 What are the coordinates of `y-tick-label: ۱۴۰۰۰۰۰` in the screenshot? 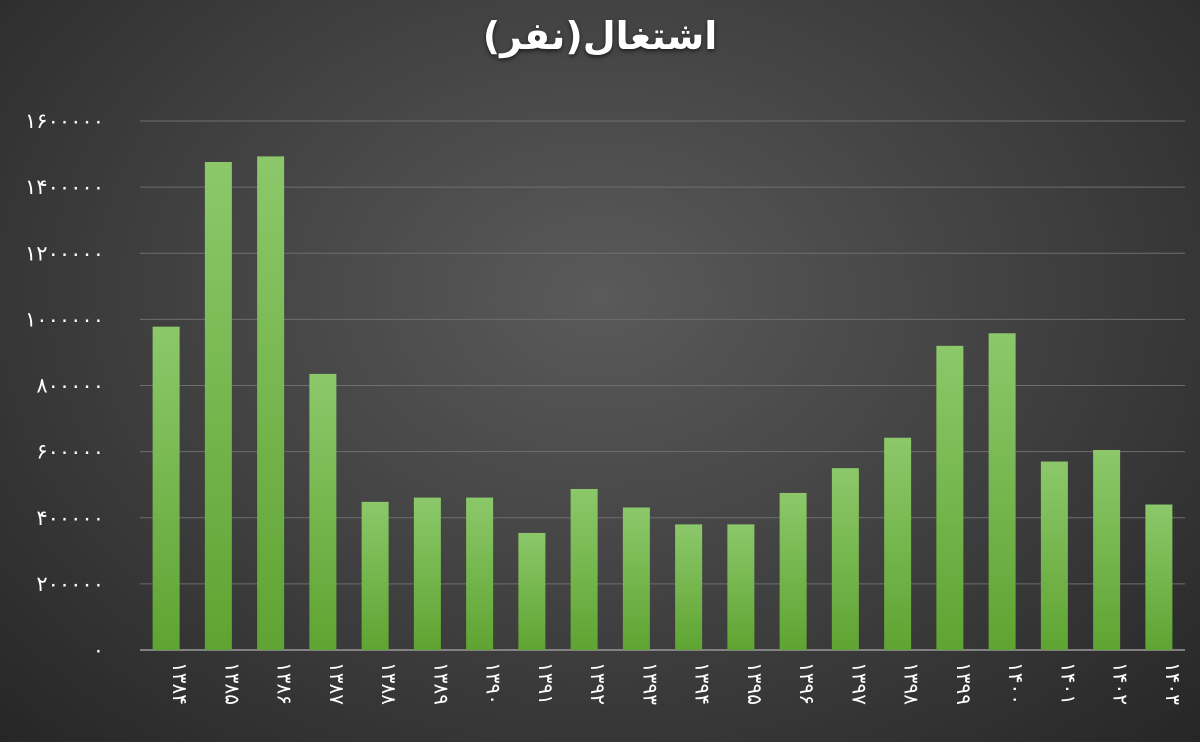 It's located at (64, 187).